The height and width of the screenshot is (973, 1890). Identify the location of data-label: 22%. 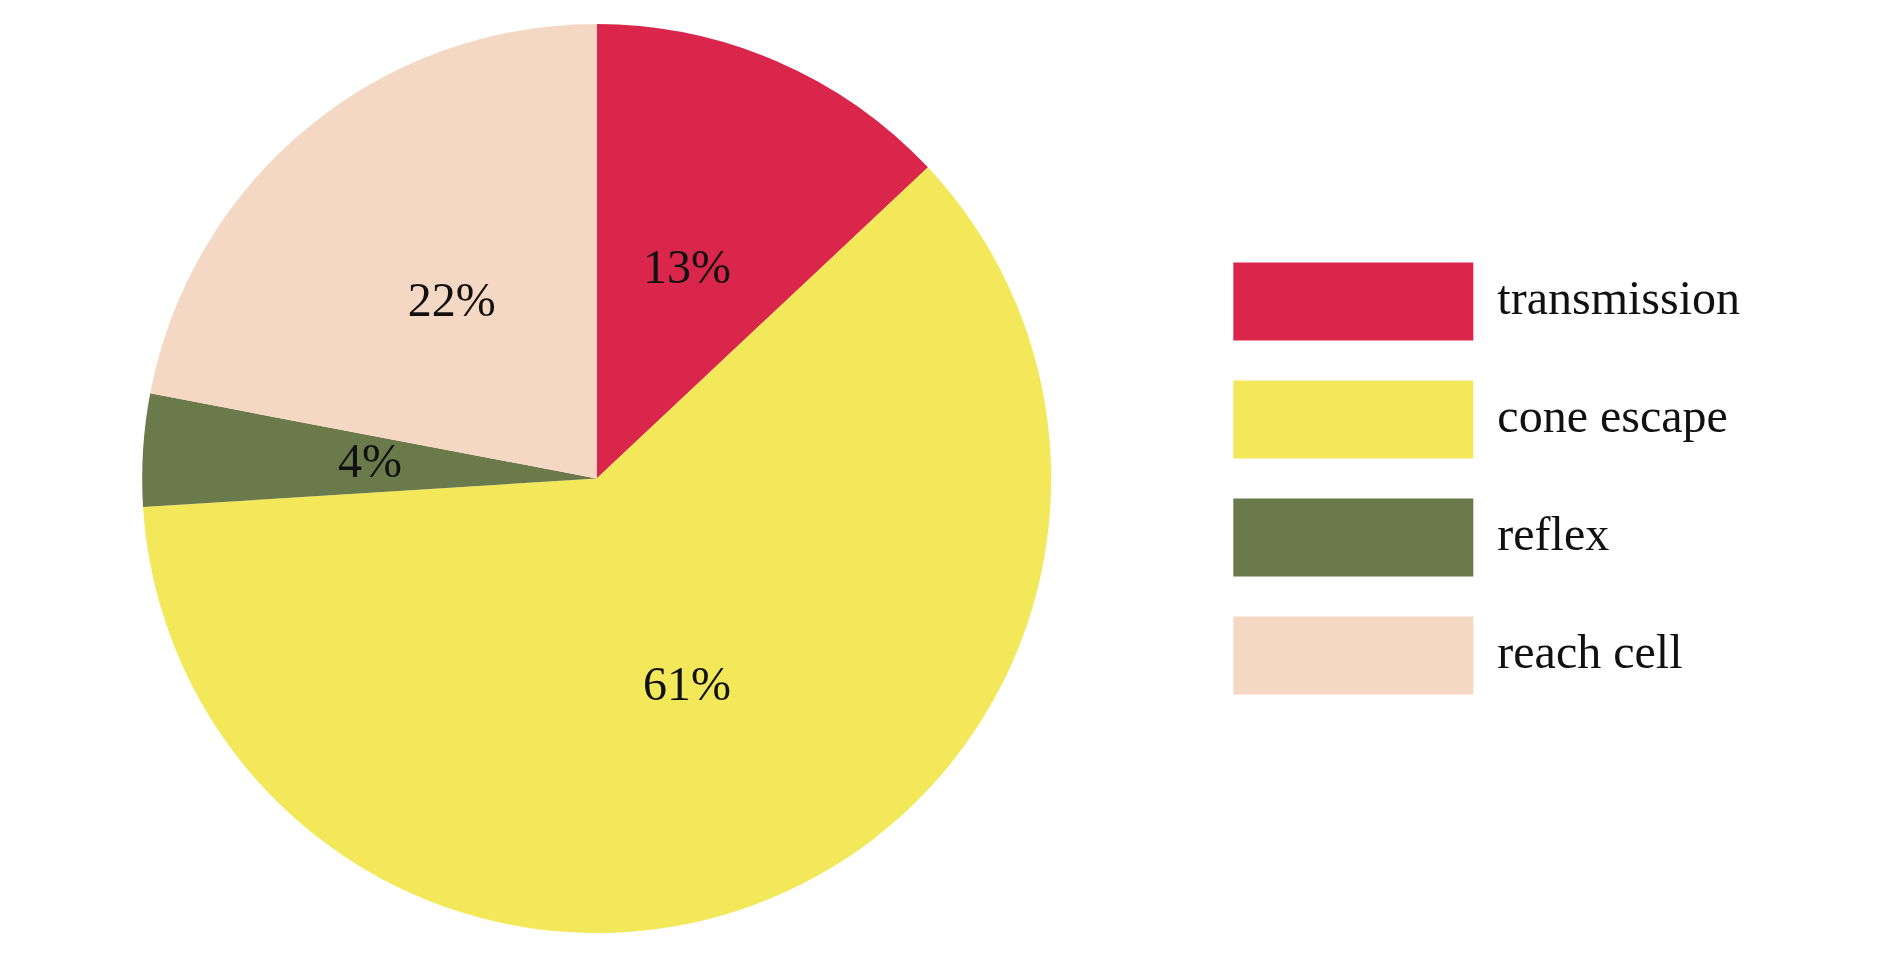
(451, 300).